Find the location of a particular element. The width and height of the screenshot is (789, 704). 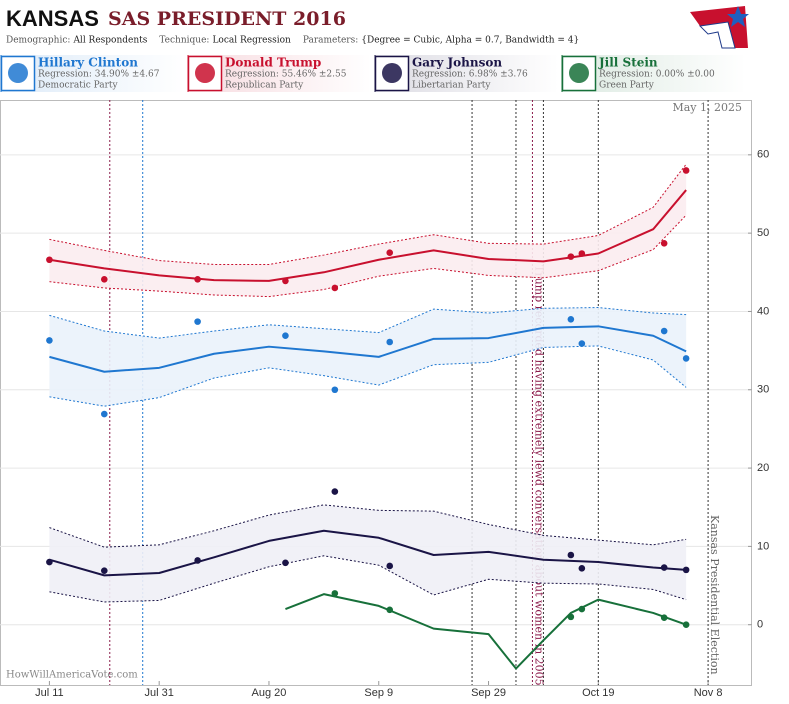

legend-name: Hillary Clinton is located at coordinates (88, 63).